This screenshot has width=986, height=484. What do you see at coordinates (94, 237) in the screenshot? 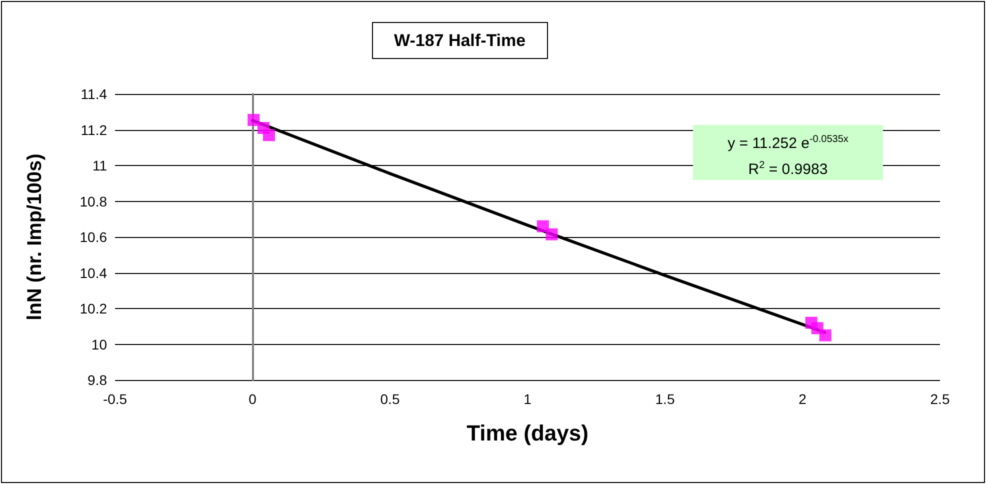
I see `y-tick-label: 10.6` at bounding box center [94, 237].